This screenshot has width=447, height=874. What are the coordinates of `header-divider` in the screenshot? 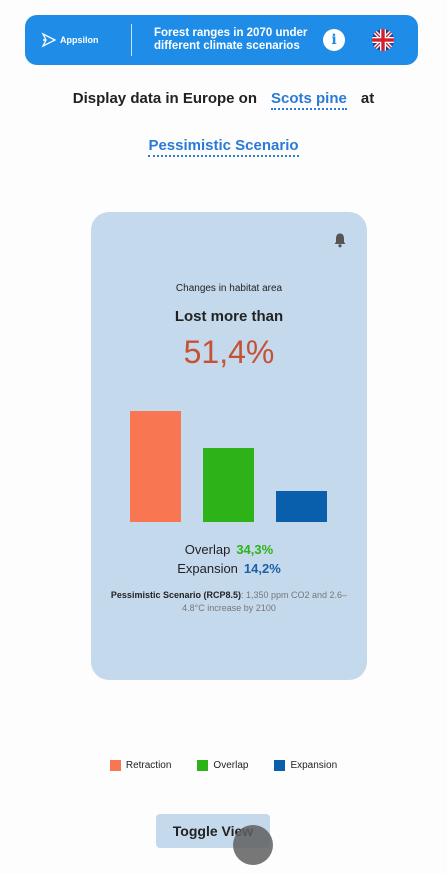 It's located at (131, 40).